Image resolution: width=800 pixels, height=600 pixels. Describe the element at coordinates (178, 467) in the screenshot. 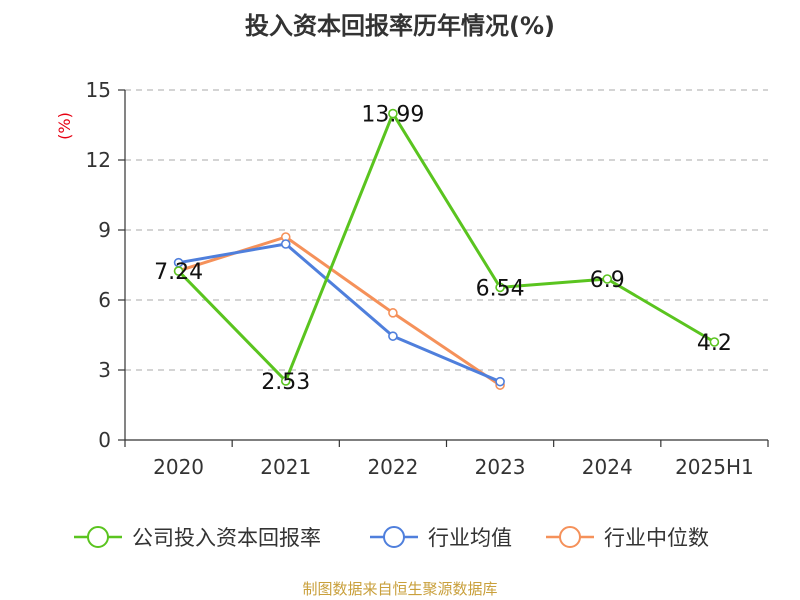

I see `x-tick-label-2020: 2020` at that location.